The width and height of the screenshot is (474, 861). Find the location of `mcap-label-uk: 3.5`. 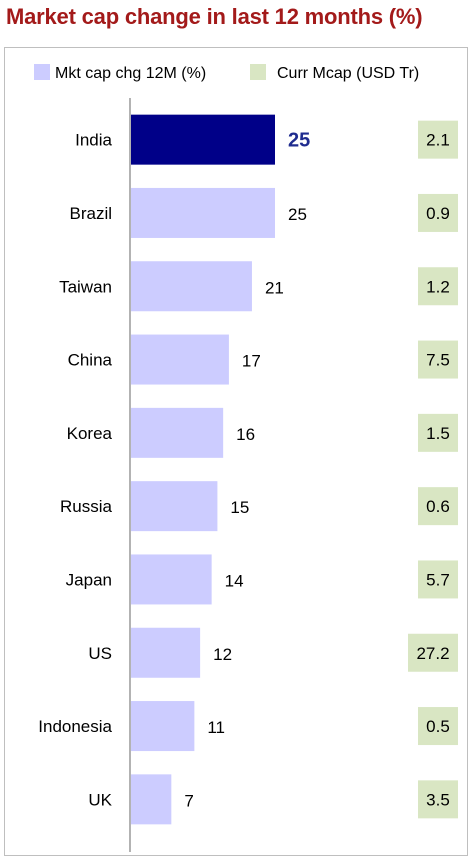

mcap-label-uk: 3.5 is located at coordinates (438, 799).